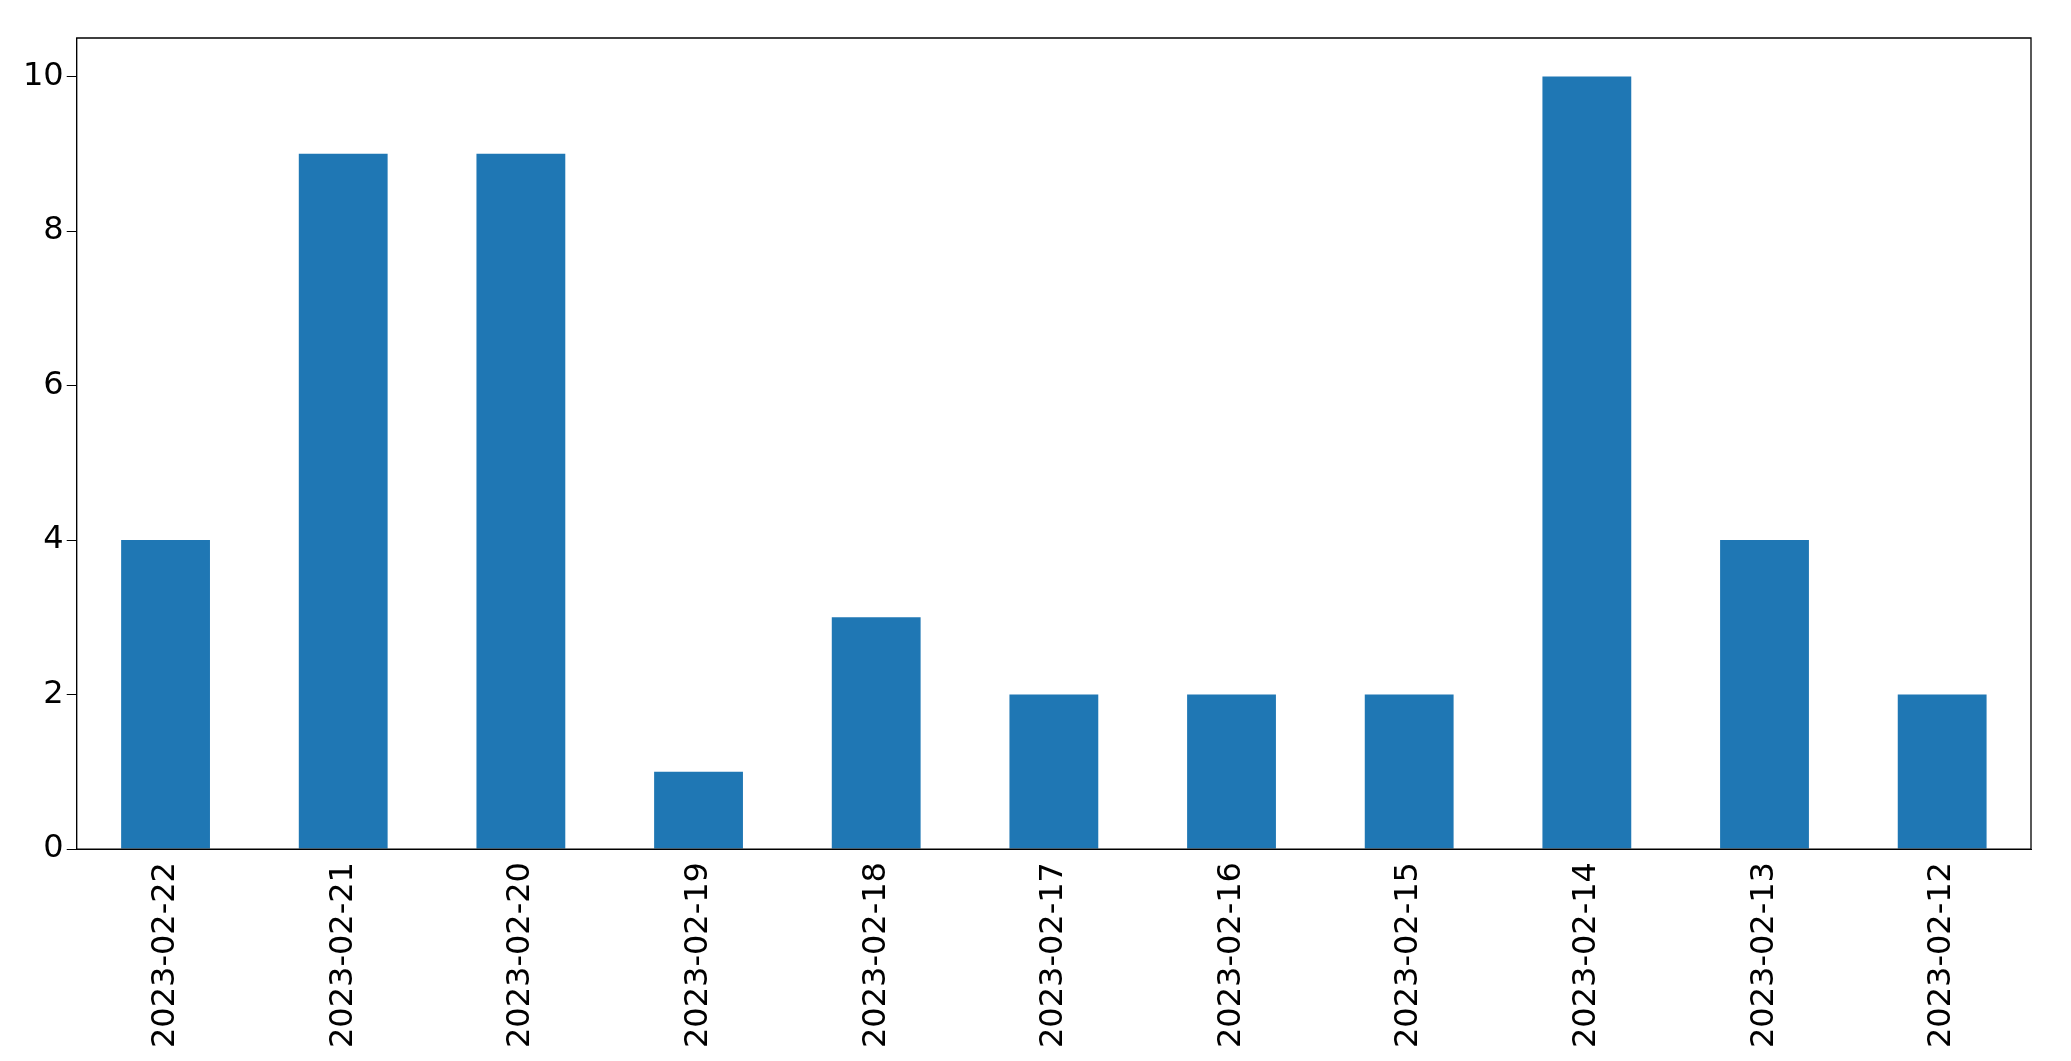 The width and height of the screenshot is (2071, 1061). What do you see at coordinates (53, 228) in the screenshot?
I see `y-tick-label: 8` at bounding box center [53, 228].